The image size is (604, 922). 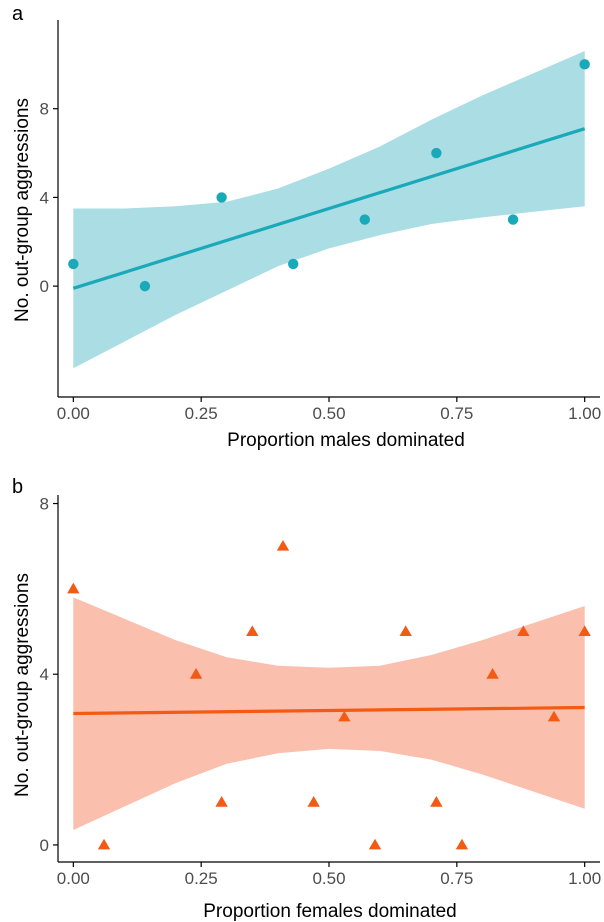 What do you see at coordinates (329, 710) in the screenshot?
I see `fit-line-b` at bounding box center [329, 710].